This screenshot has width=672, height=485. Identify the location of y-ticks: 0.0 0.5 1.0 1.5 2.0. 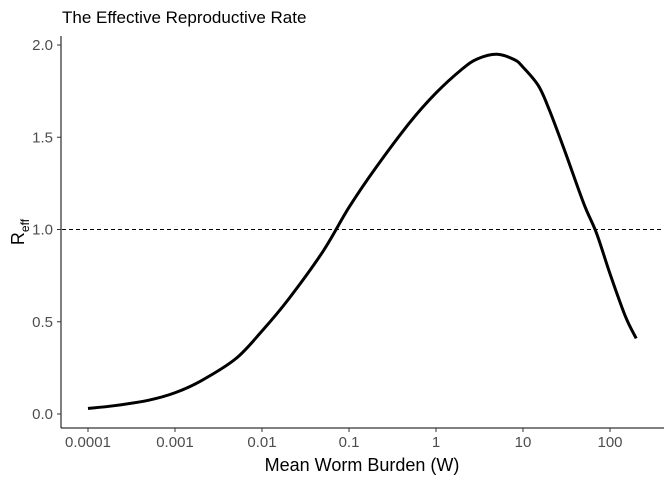
(46, 230).